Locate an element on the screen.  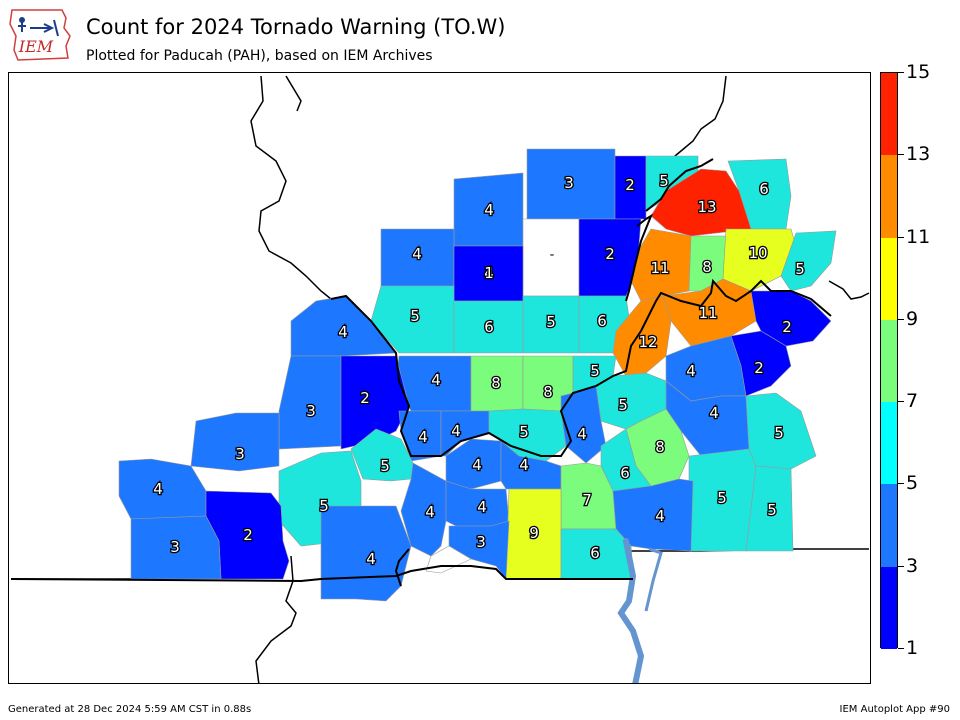
county-count-label: 1 is located at coordinates (489, 273).